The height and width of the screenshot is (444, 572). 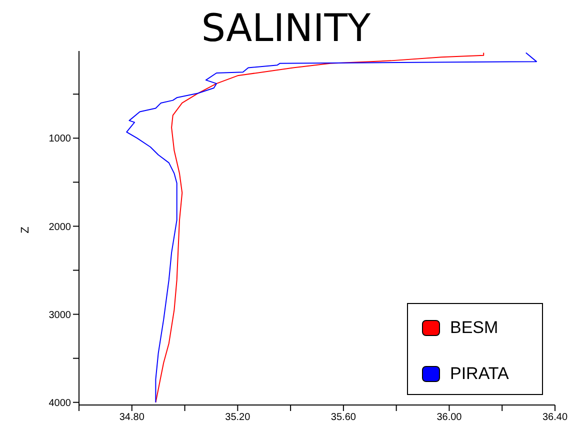 What do you see at coordinates (60, 139) in the screenshot?
I see `y-tick-label: 1000` at bounding box center [60, 139].